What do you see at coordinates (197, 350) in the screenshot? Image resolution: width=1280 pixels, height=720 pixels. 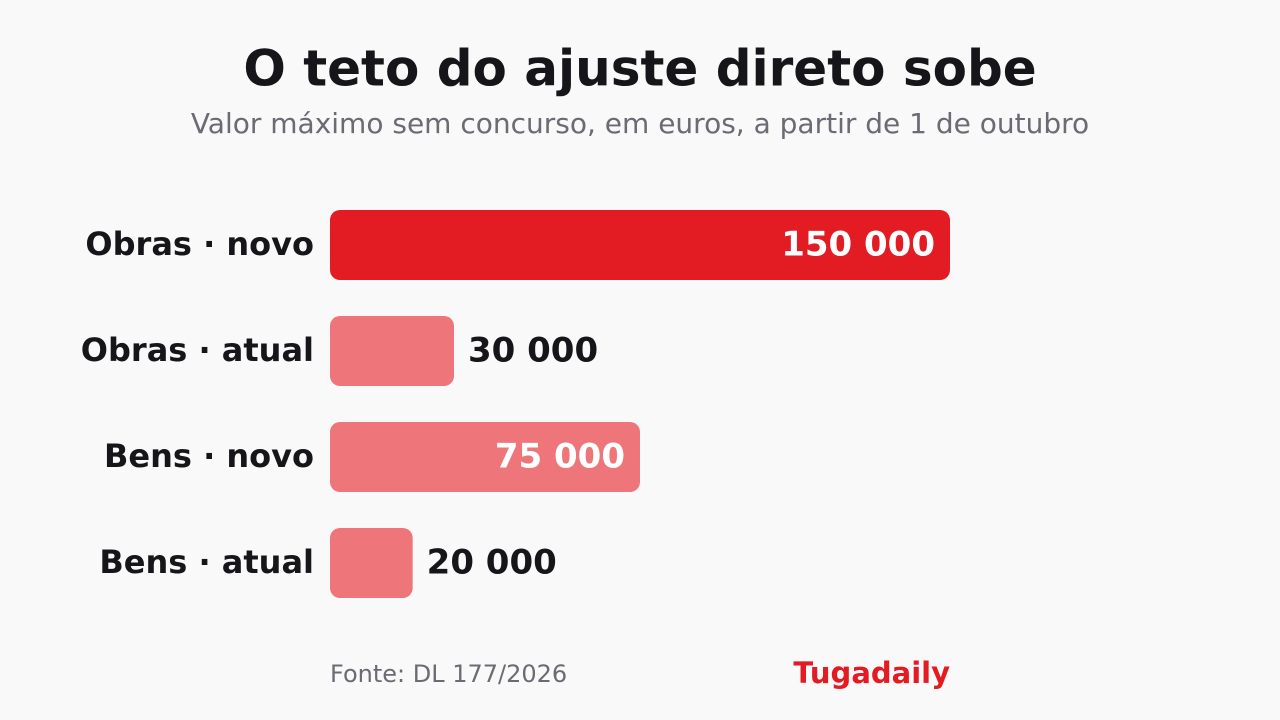 I see `category-label: Obras · atual` at bounding box center [197, 350].